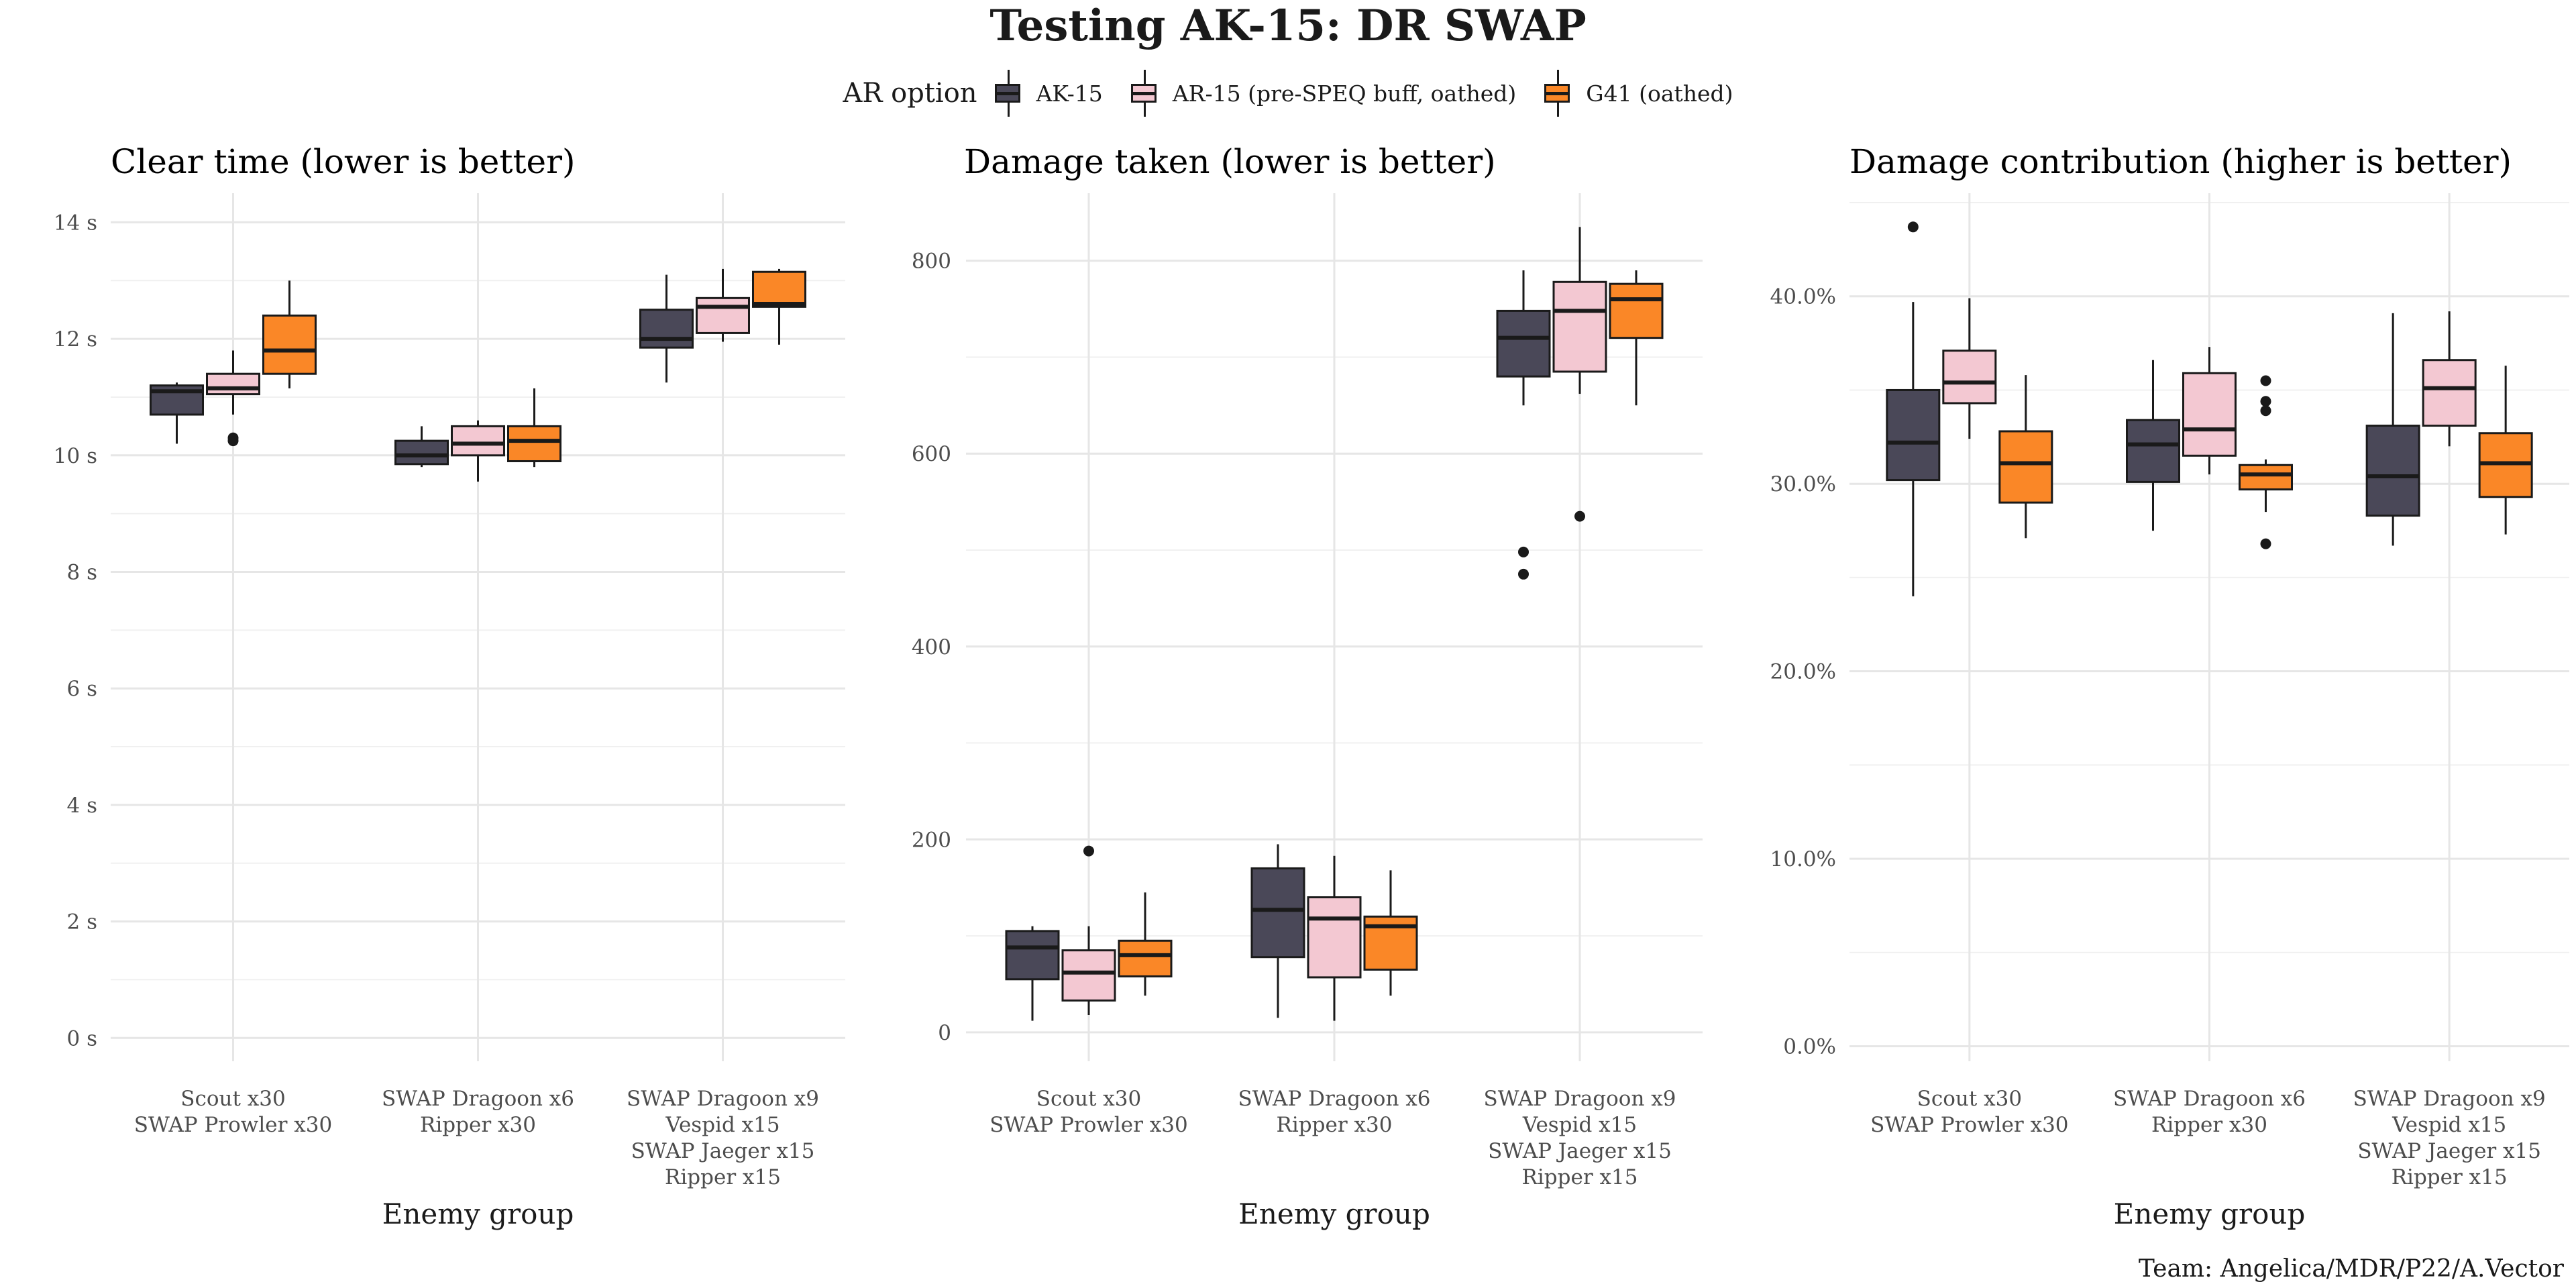 The height and width of the screenshot is (1288, 2576). What do you see at coordinates (931, 840) in the screenshot?
I see `y-tick-label: 200` at bounding box center [931, 840].